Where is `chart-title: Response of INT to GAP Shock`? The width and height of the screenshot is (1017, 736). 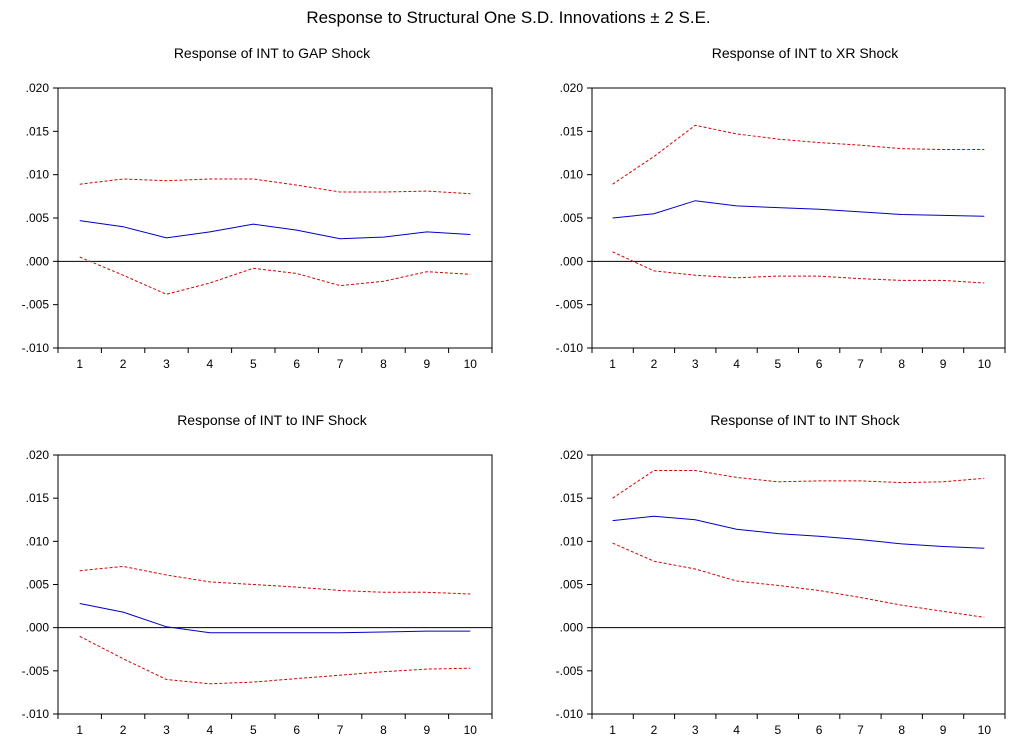 chart-title: Response of INT to GAP Shock is located at coordinates (272, 53).